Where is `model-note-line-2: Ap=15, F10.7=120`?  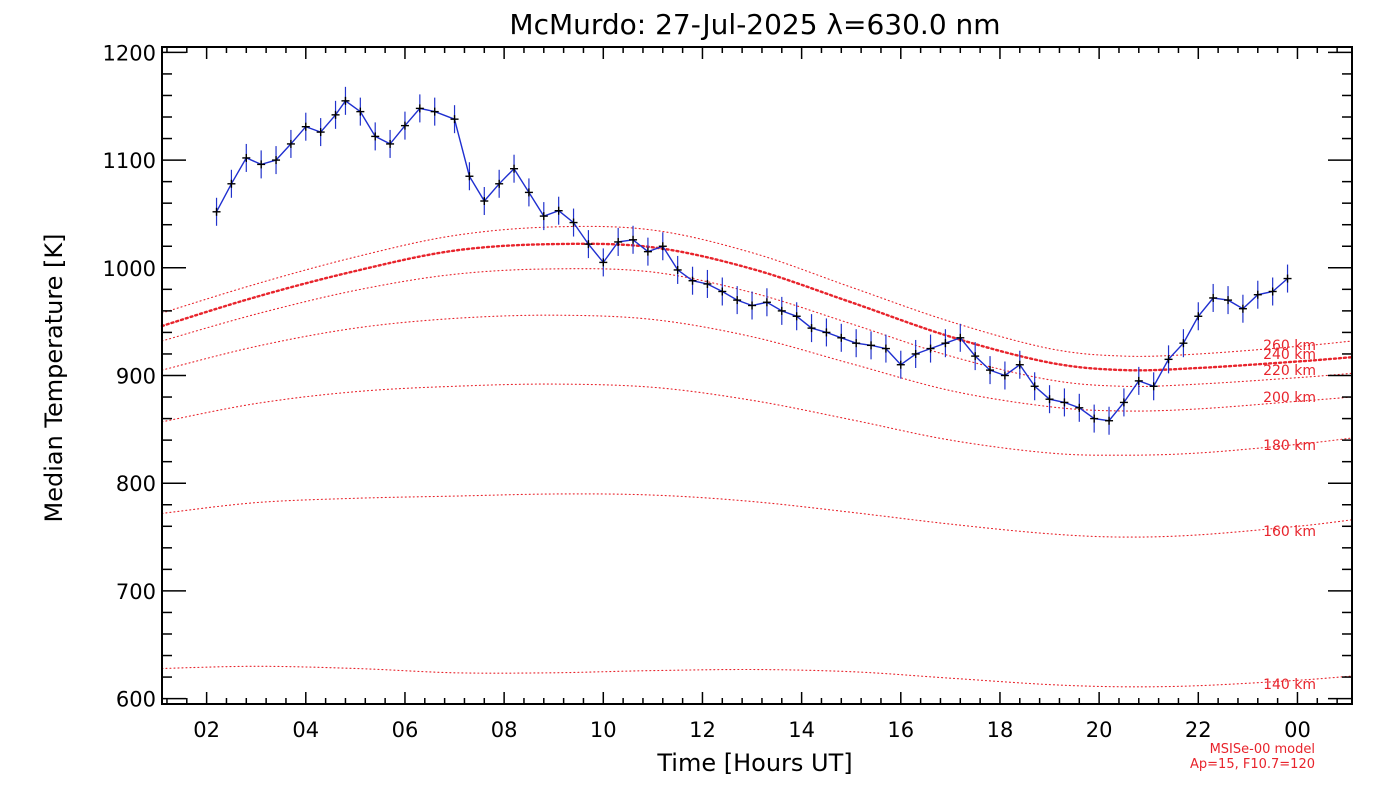
model-note-line-2: Ap=15, F10.7=120 is located at coordinates (1252, 764).